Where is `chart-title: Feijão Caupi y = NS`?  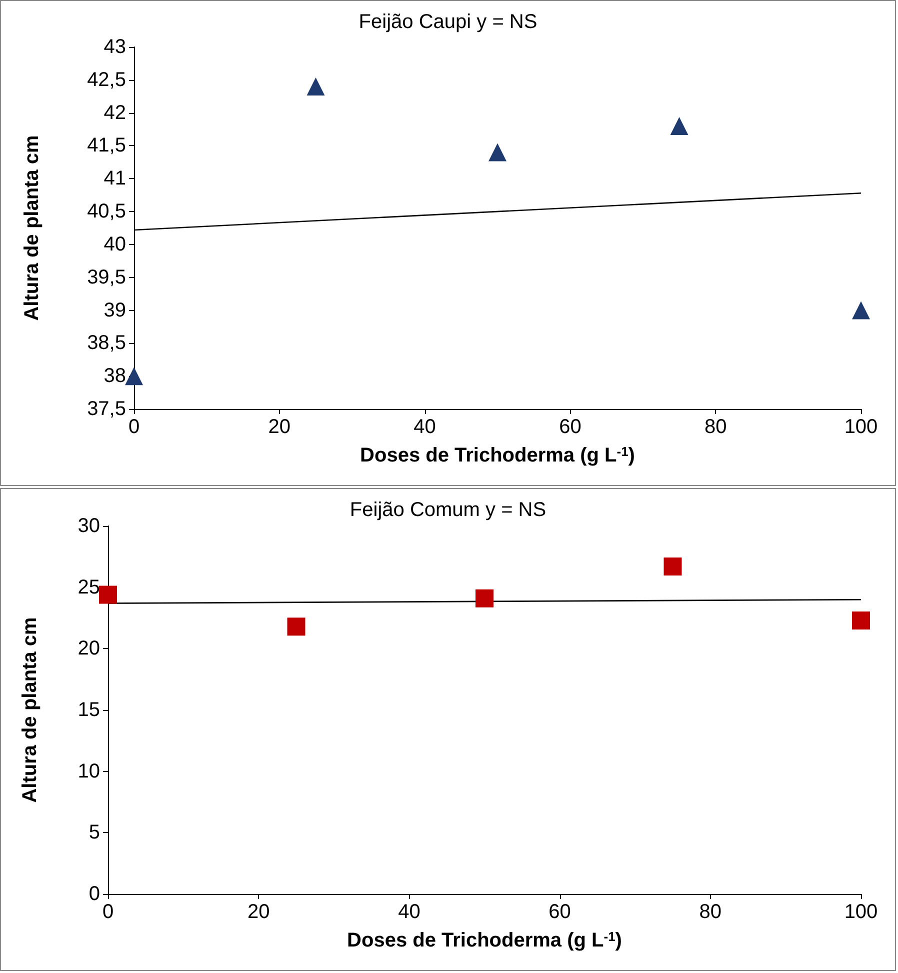
chart-title: Feijão Caupi y = NS is located at coordinates (448, 22).